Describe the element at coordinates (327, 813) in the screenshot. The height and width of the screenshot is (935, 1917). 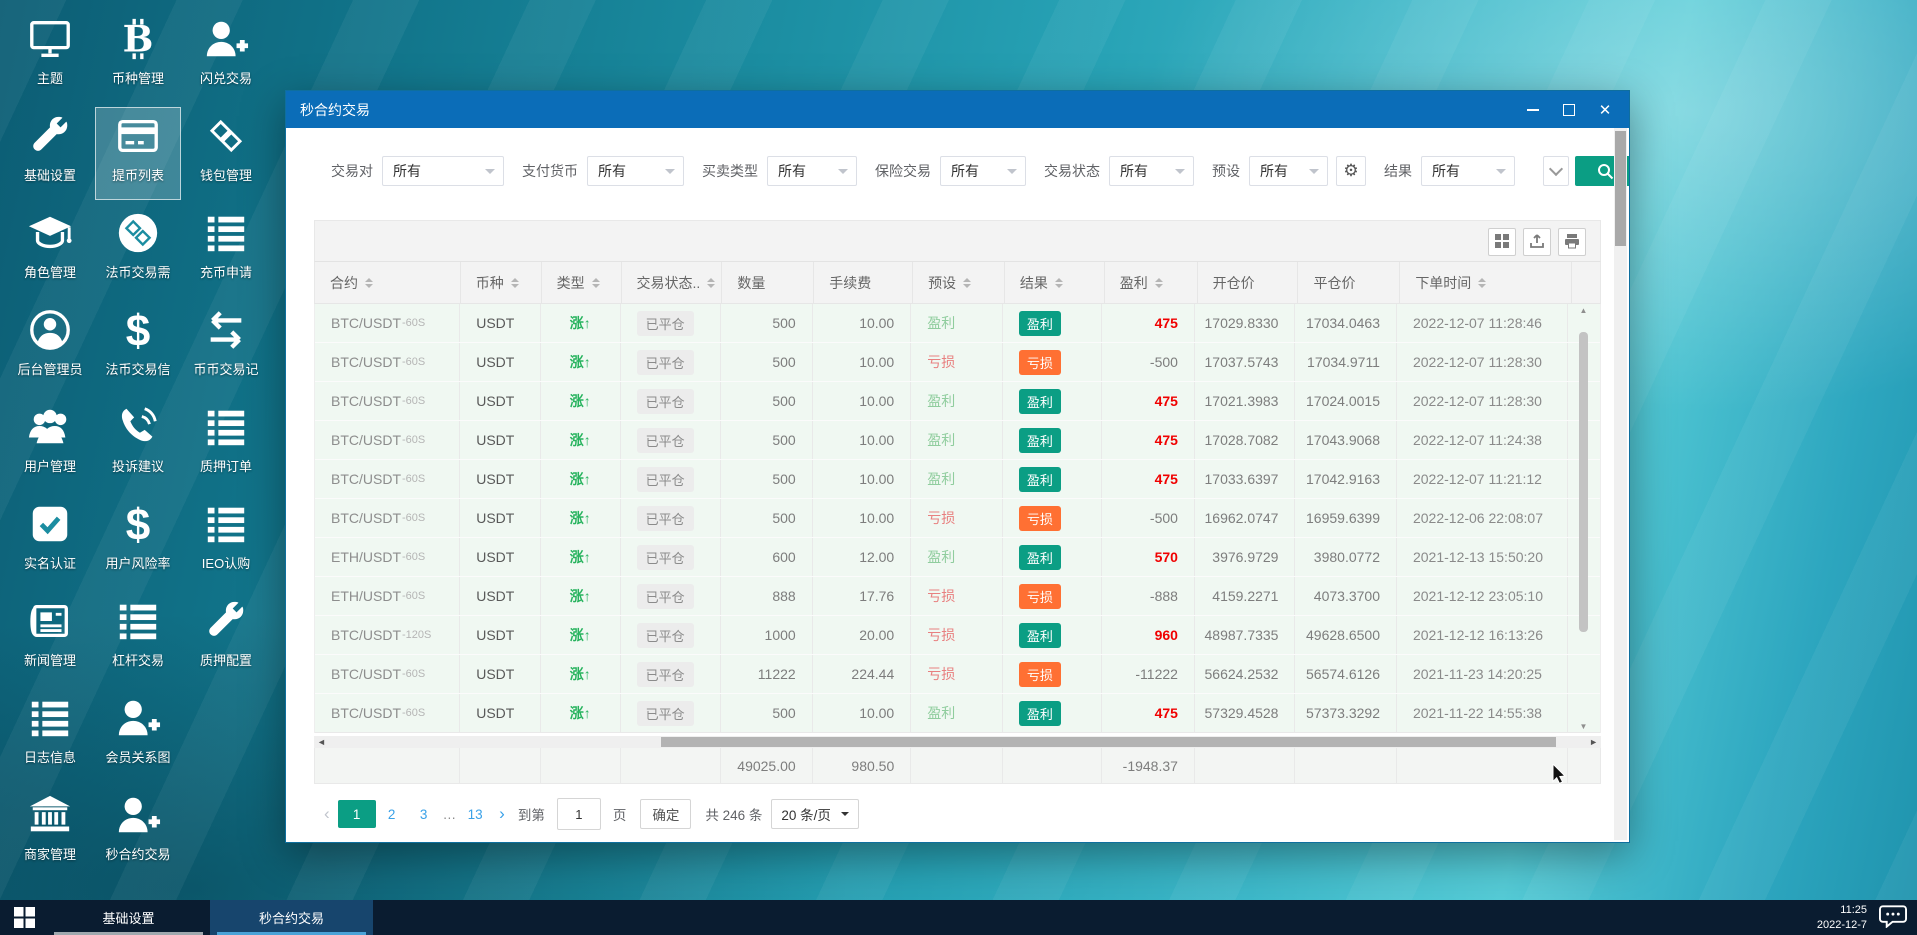
I see `prev-page-button: ‹` at that location.